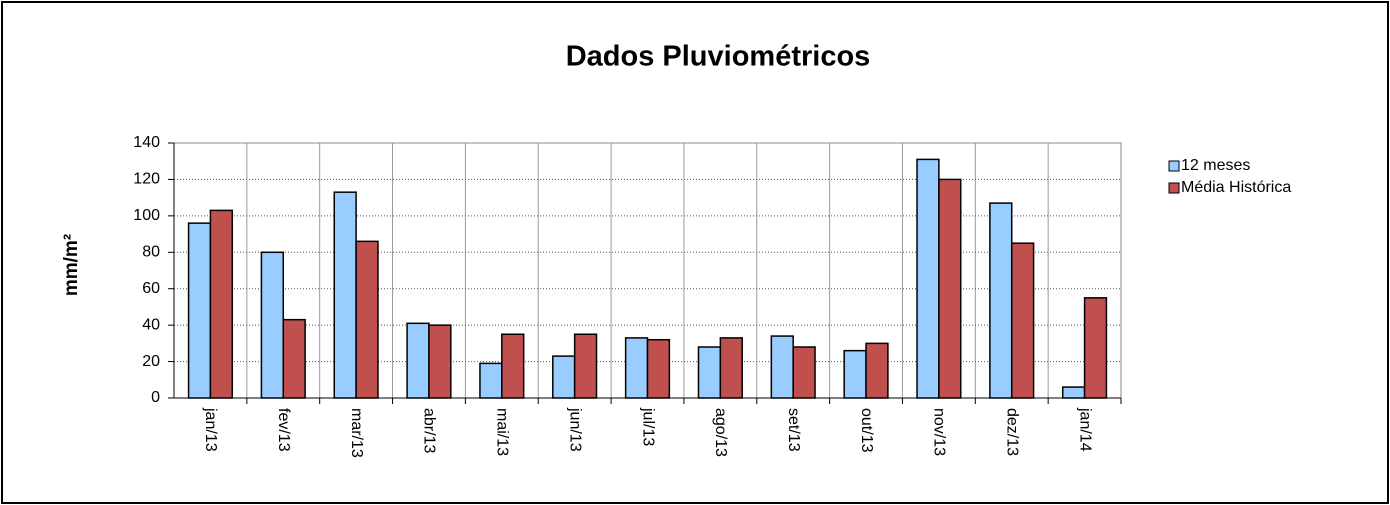 This screenshot has width=1390, height=505. What do you see at coordinates (146, 179) in the screenshot?
I see `y-tick-label: 120` at bounding box center [146, 179].